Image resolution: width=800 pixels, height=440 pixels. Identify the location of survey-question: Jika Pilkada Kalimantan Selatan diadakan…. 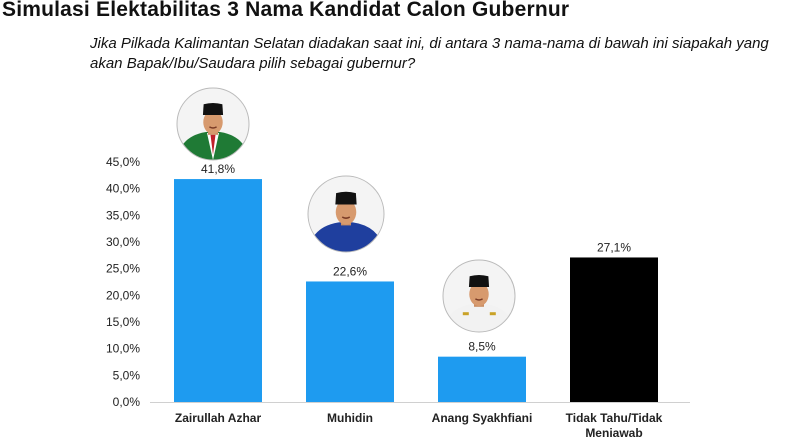
(440, 54).